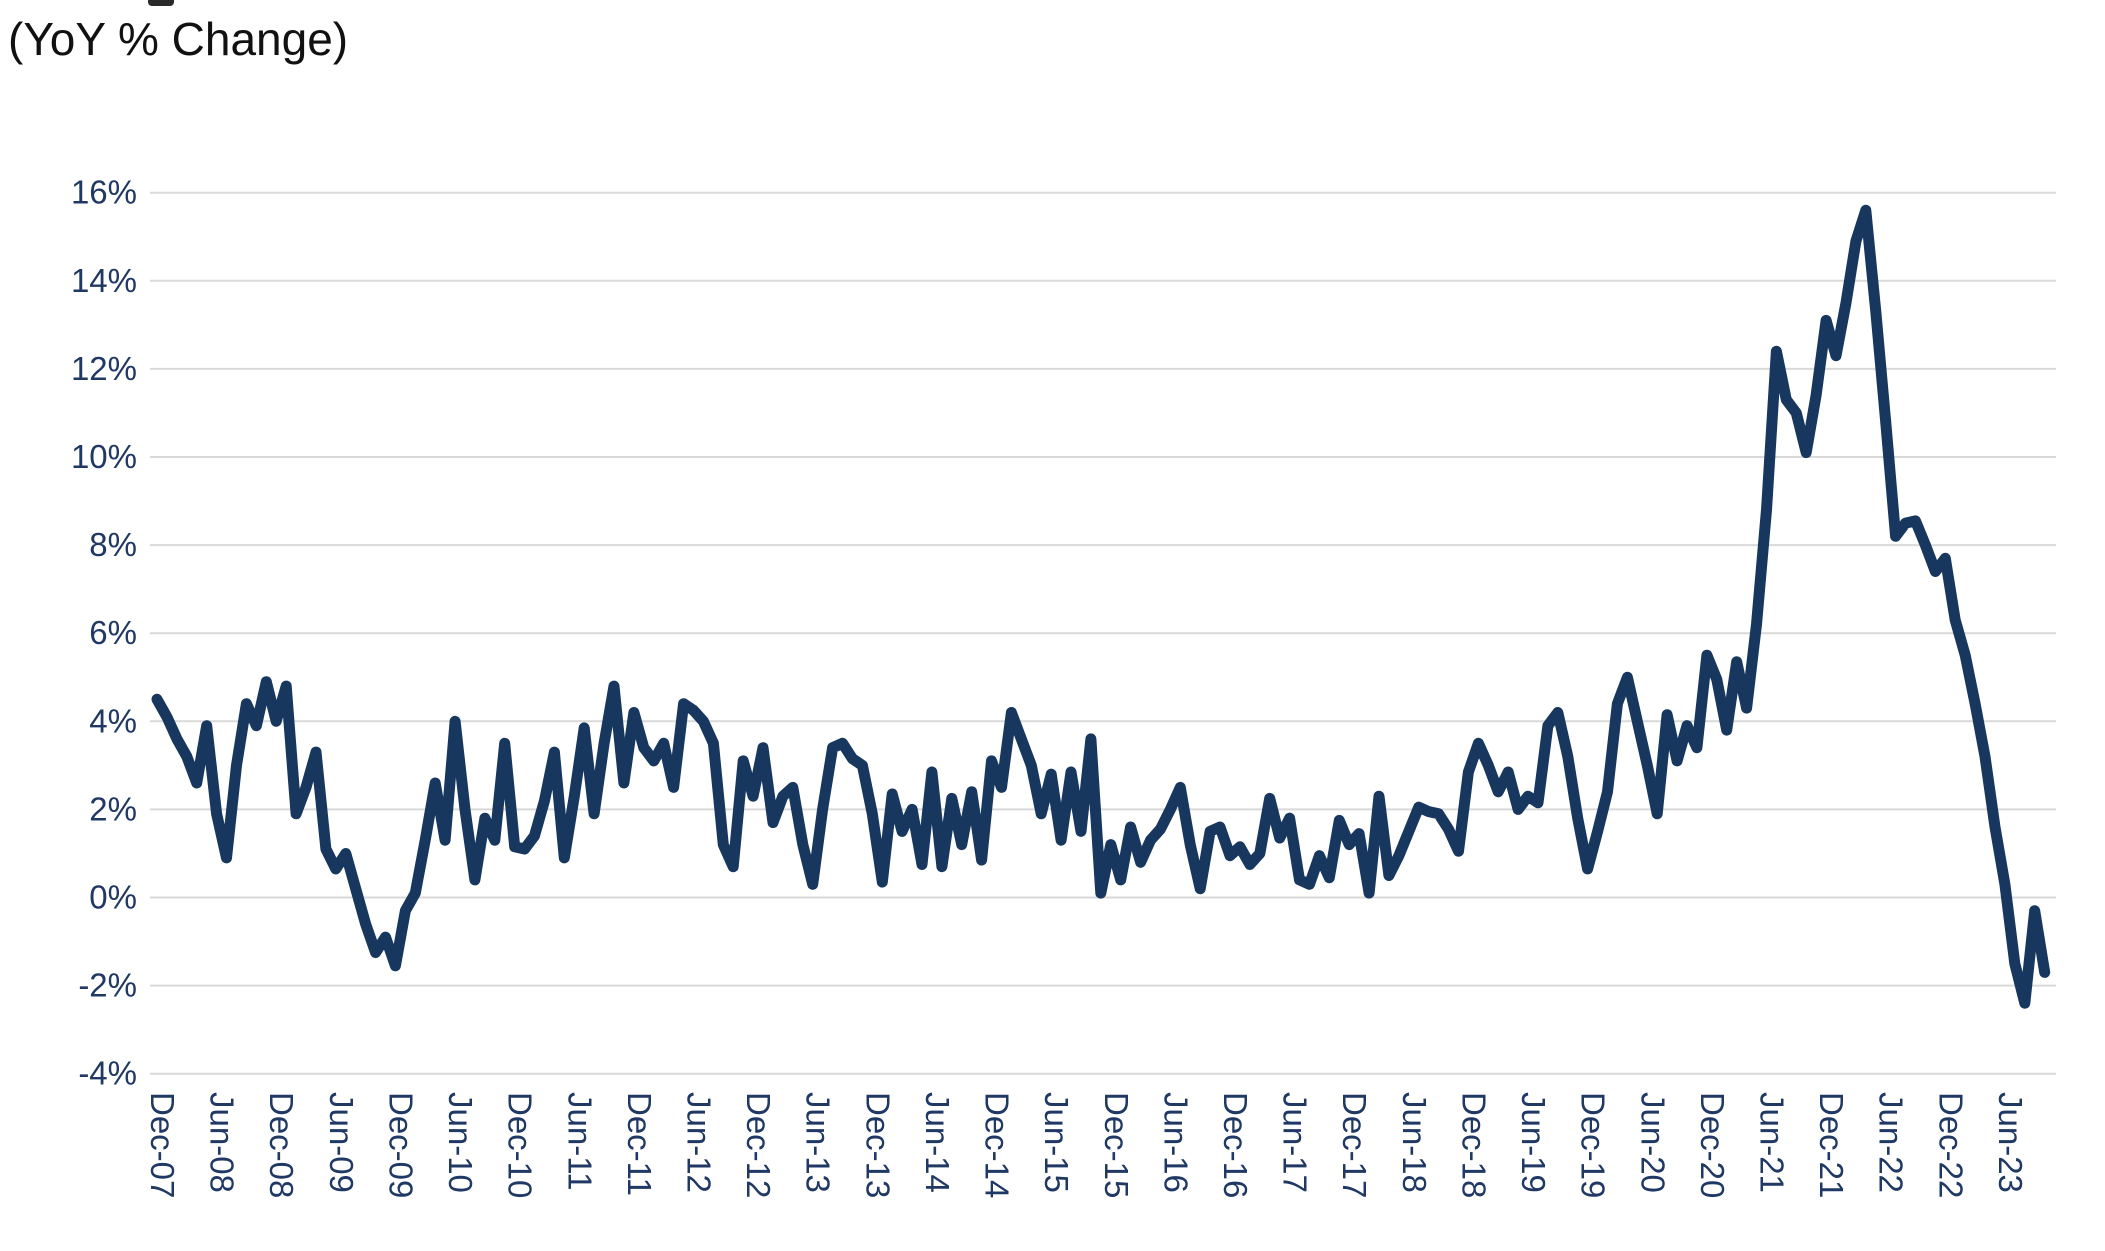 Image resolution: width=2105 pixels, height=1251 pixels. I want to click on x-tick-label: Dec-14, so click(997, 1145).